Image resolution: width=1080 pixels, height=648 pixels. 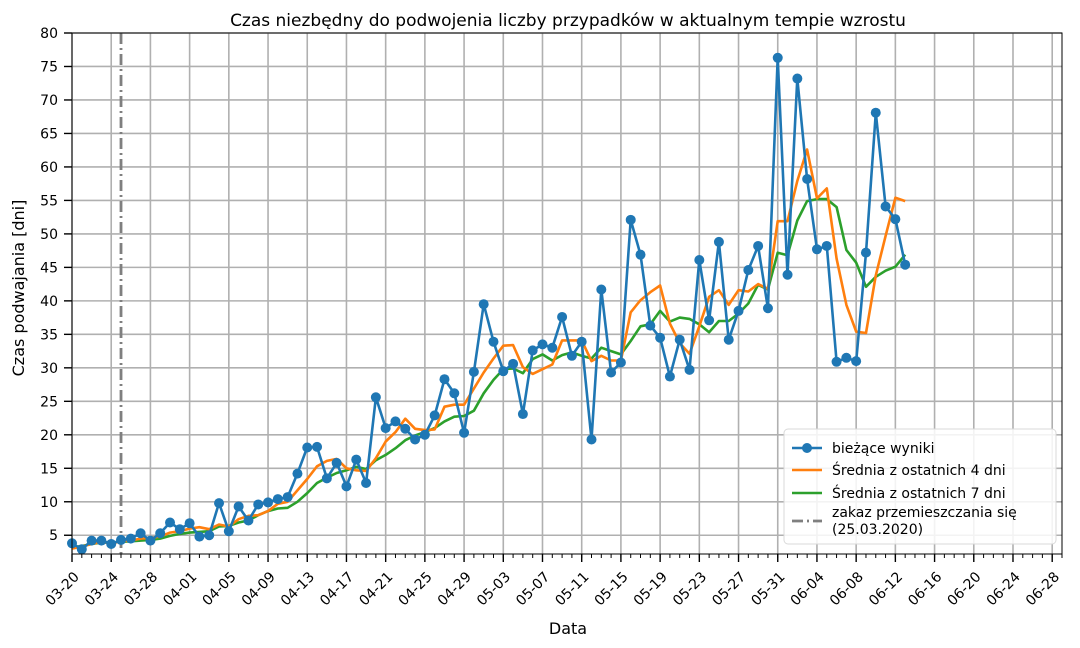 I want to click on y-tick-label: 15, so click(x=49, y=469).